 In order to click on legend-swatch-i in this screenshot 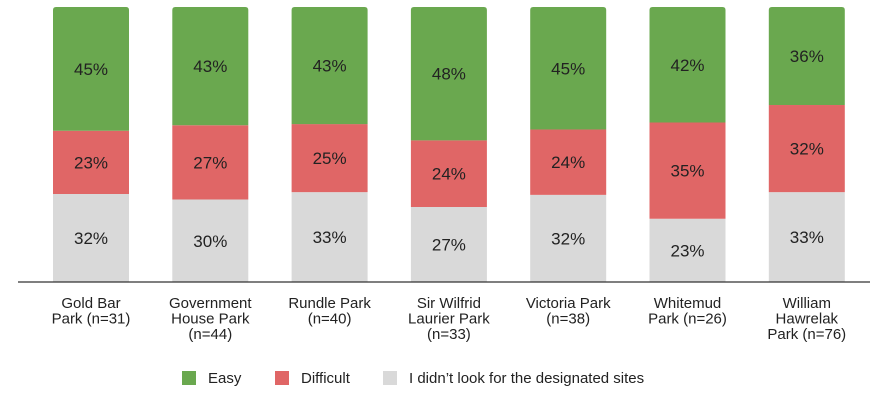, I will do `click(390, 378)`.